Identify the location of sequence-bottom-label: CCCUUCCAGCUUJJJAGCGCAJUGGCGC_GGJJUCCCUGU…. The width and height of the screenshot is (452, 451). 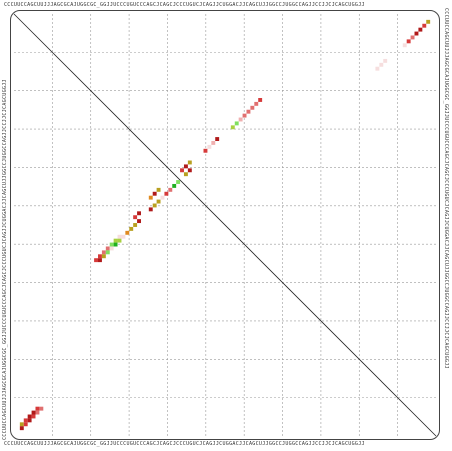
(184, 444).